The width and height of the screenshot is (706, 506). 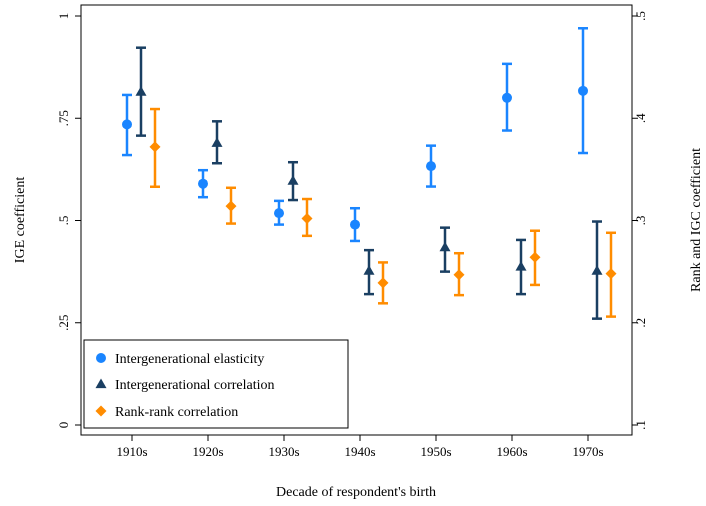 I want to click on x-tick-label: 1930s, so click(x=283, y=451).